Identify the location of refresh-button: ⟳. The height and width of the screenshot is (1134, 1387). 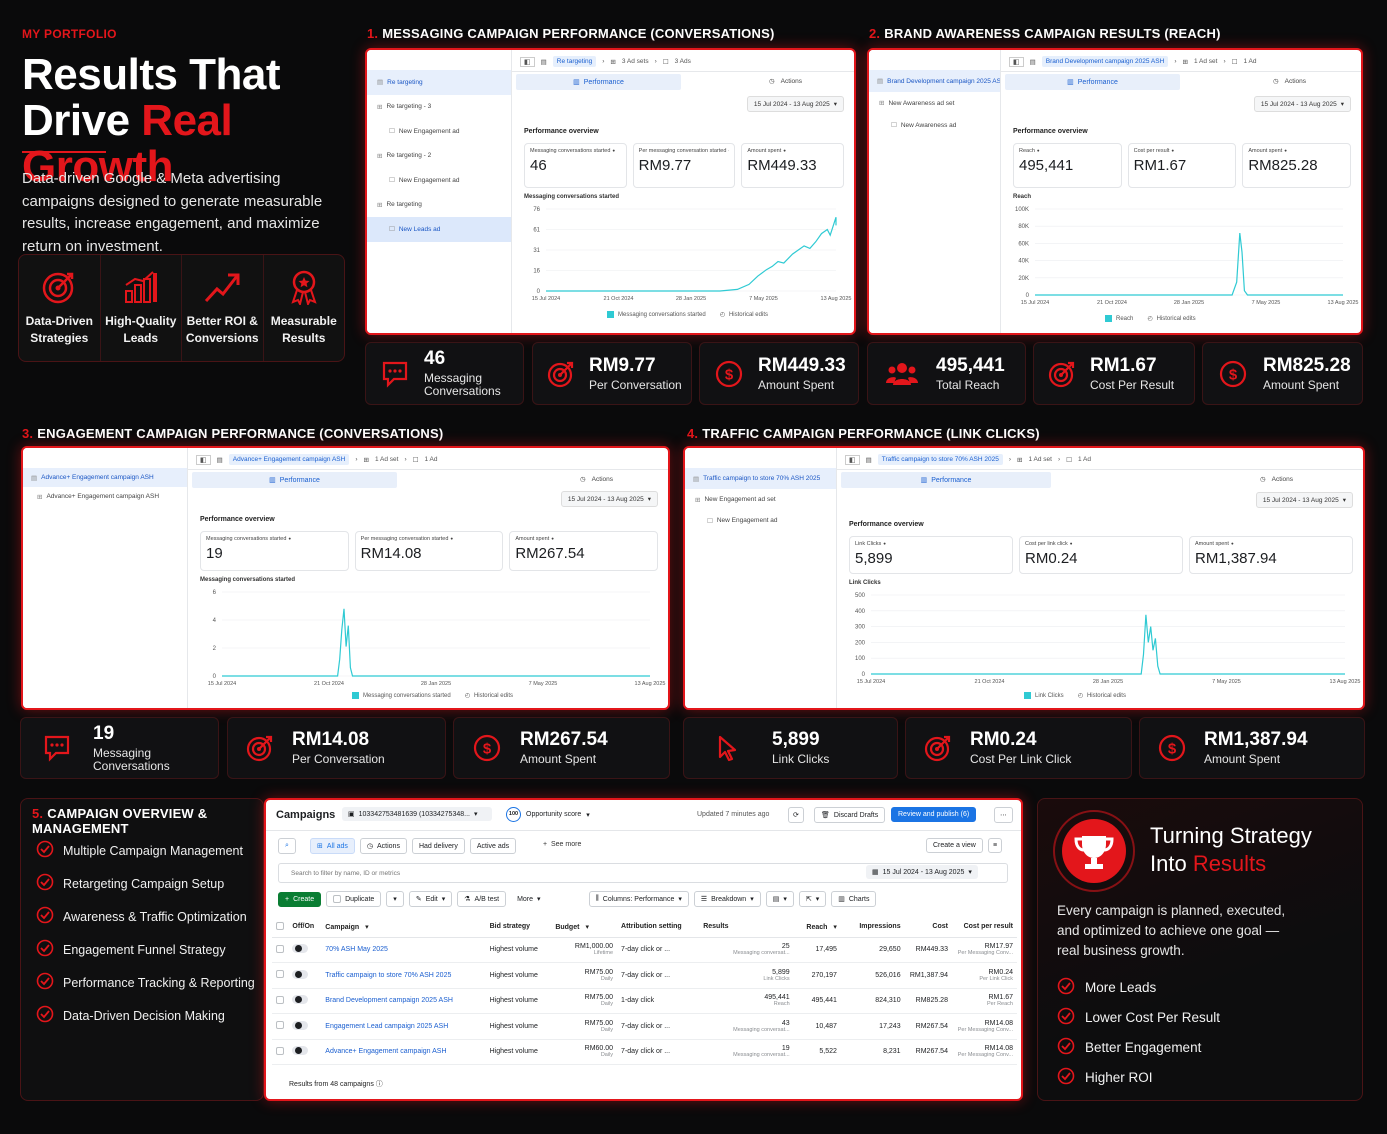
(796, 815).